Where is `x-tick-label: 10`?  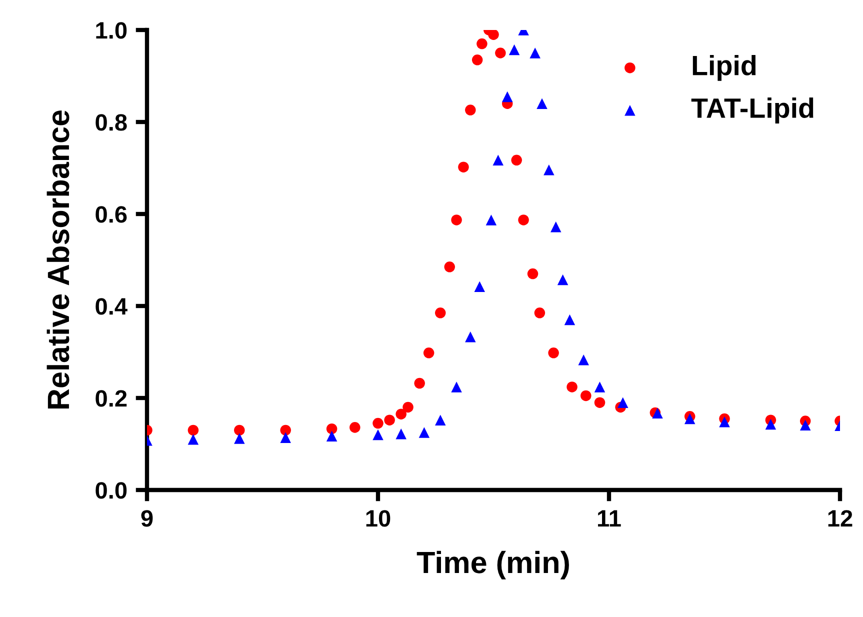
x-tick-label: 10 is located at coordinates (378, 518).